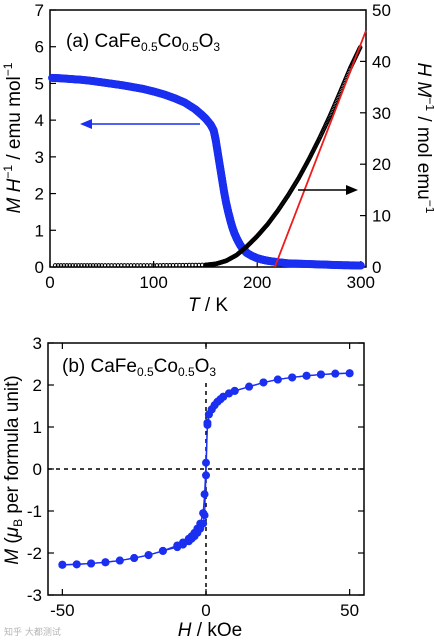 The image size is (434, 643). I want to click on panel-b-title: (b) CaFe0.5Co0.5O3, so click(139, 367).